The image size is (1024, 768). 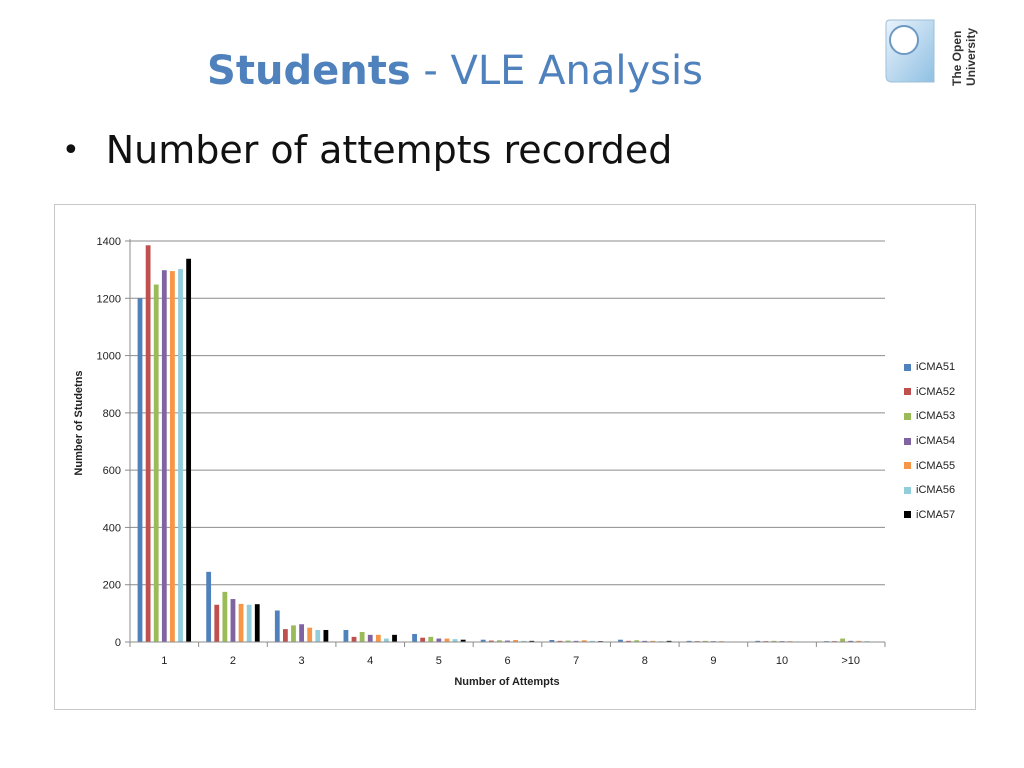 I want to click on legend-item: iCMA54, so click(x=929, y=441).